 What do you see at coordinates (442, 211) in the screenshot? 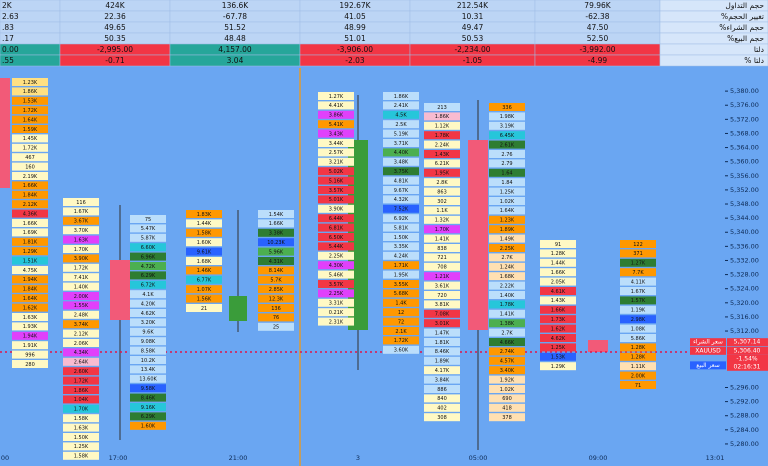
I see `cell-value: 1.1K` at bounding box center [442, 211].